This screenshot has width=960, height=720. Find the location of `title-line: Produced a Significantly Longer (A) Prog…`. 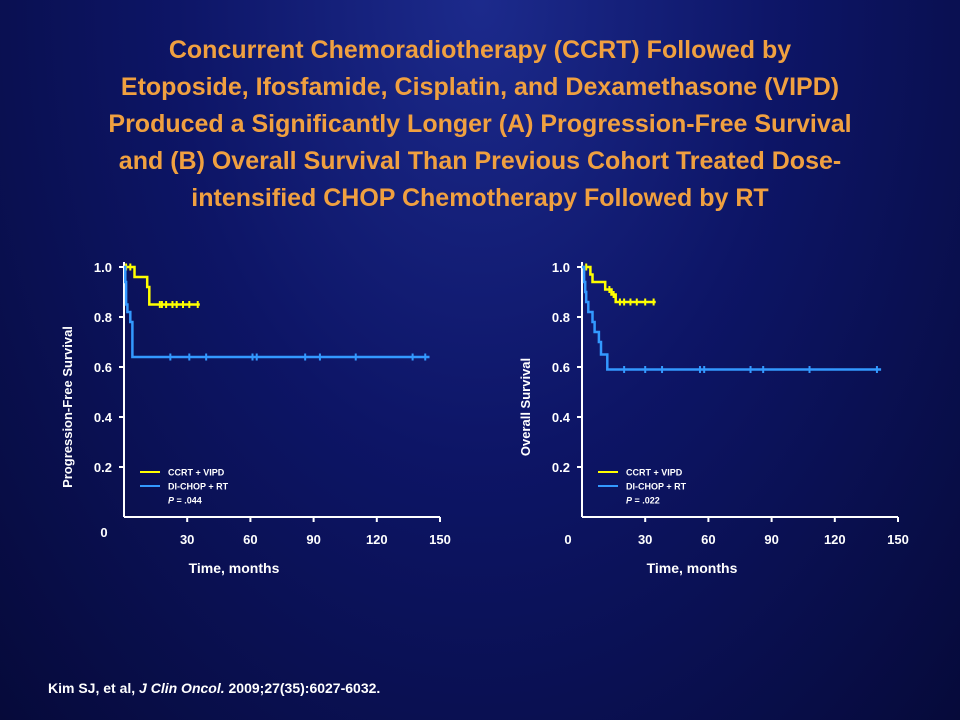

title-line: Produced a Significantly Longer (A) Prog… is located at coordinates (480, 124).